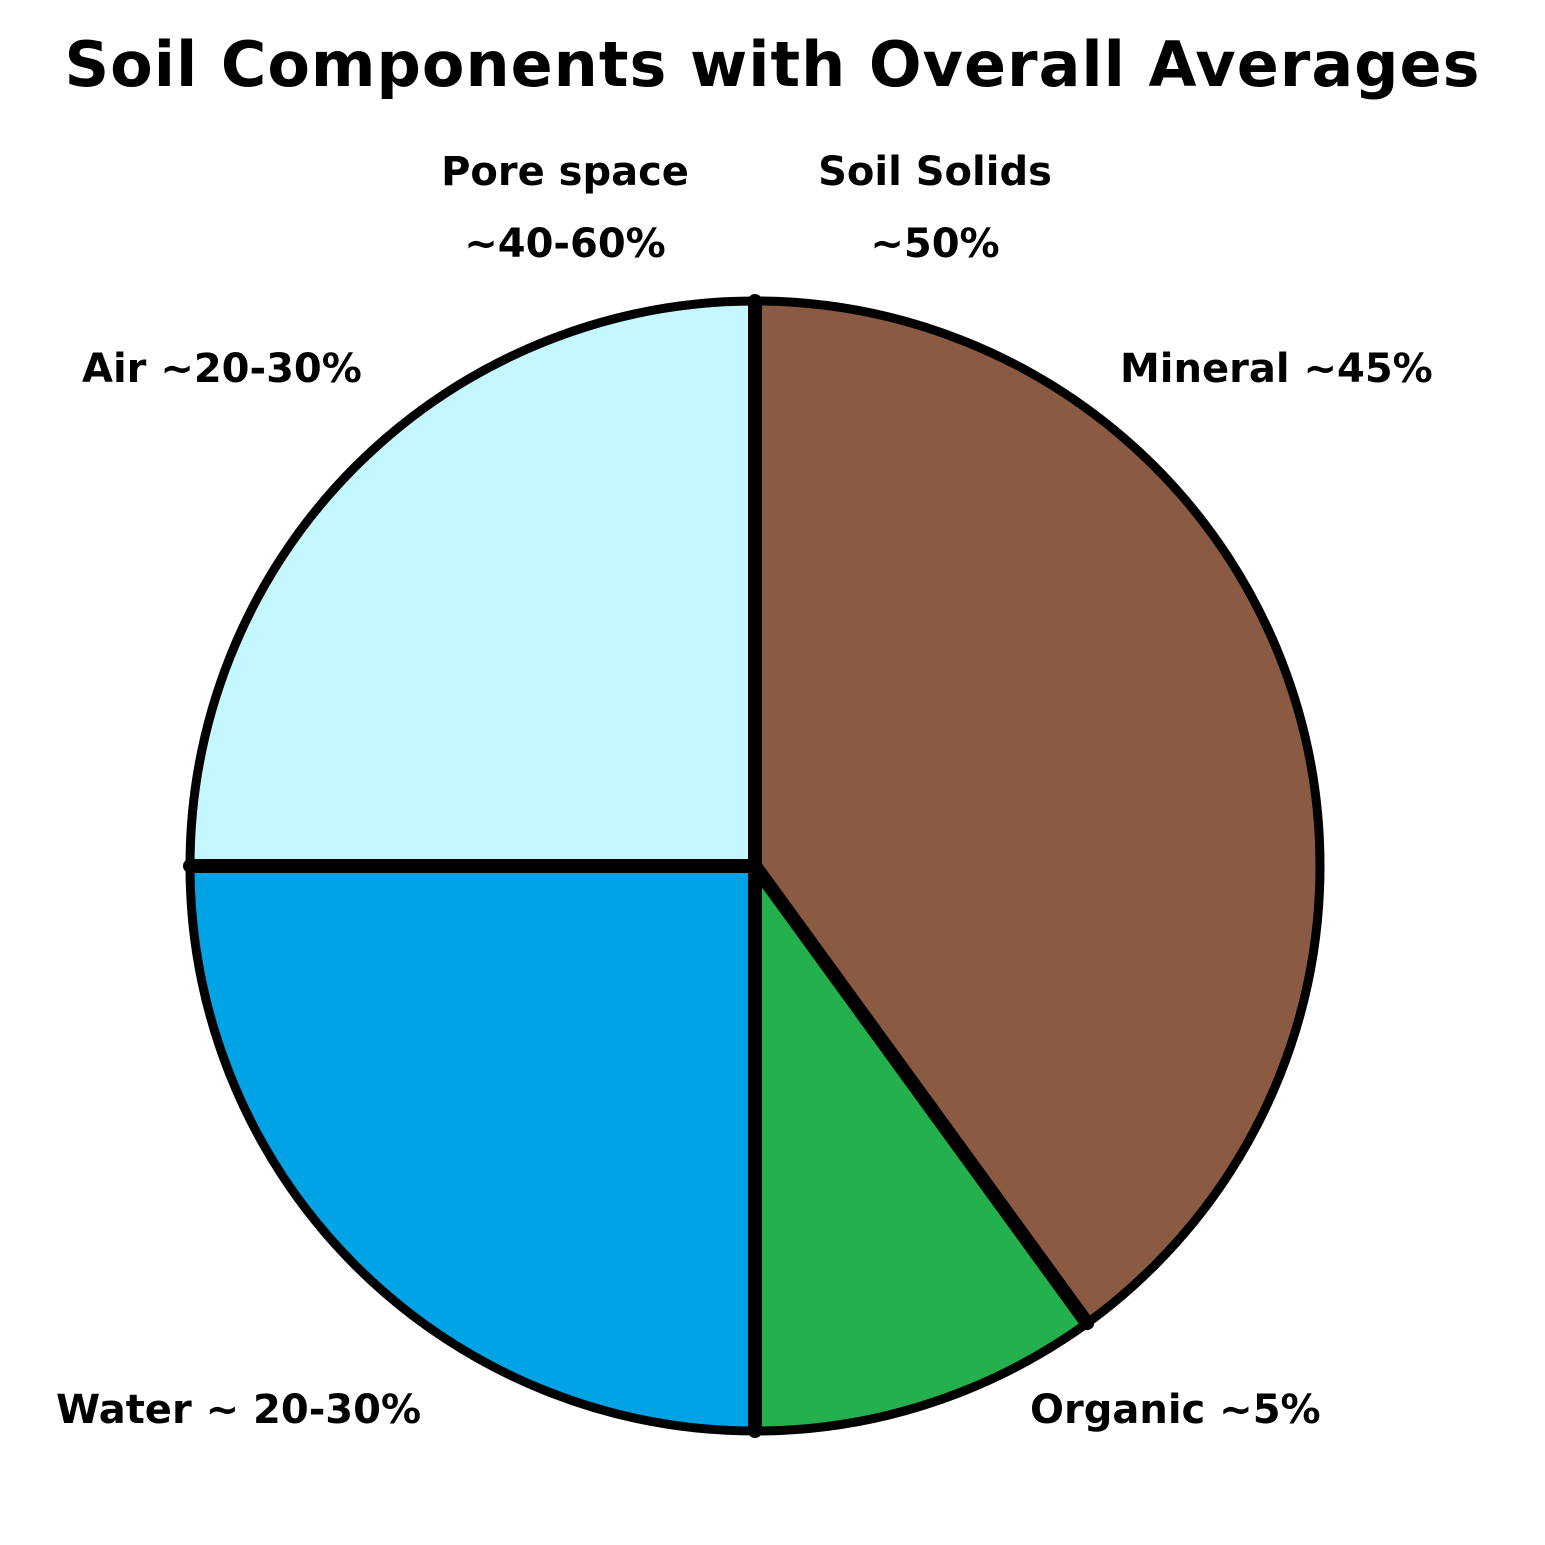 Image resolution: width=1545 pixels, height=1545 pixels. I want to click on slice-label-air: Air ~20-30%, so click(222, 369).